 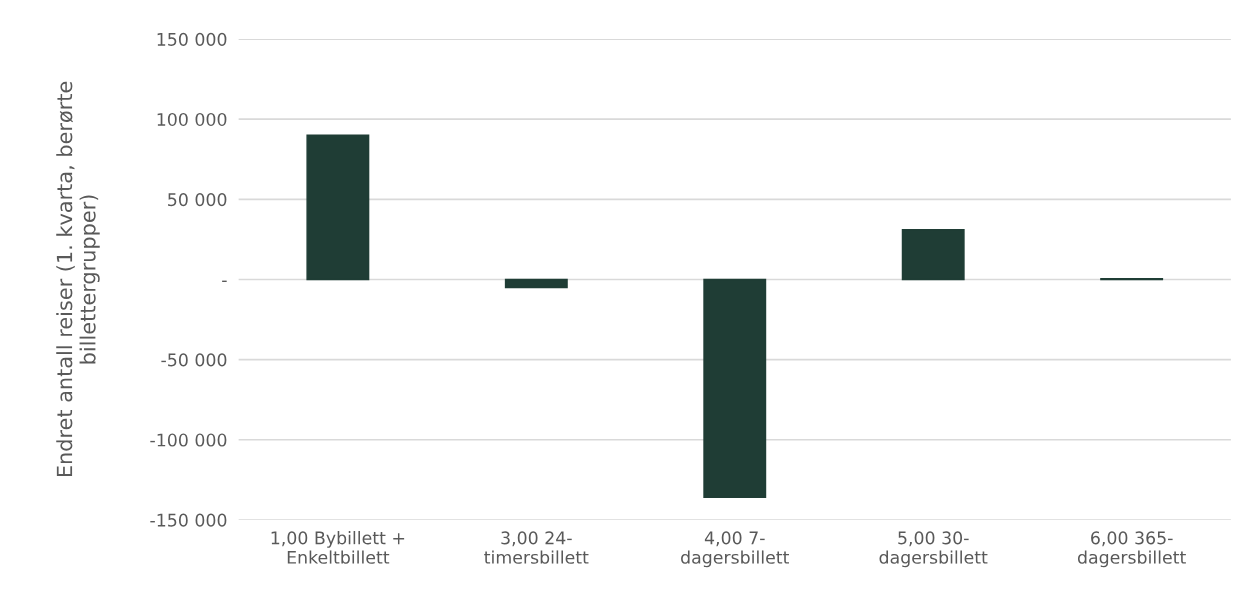 What do you see at coordinates (1131, 549) in the screenshot?
I see `x-tick-label: 6,00 365- dagersbillett` at bounding box center [1131, 549].